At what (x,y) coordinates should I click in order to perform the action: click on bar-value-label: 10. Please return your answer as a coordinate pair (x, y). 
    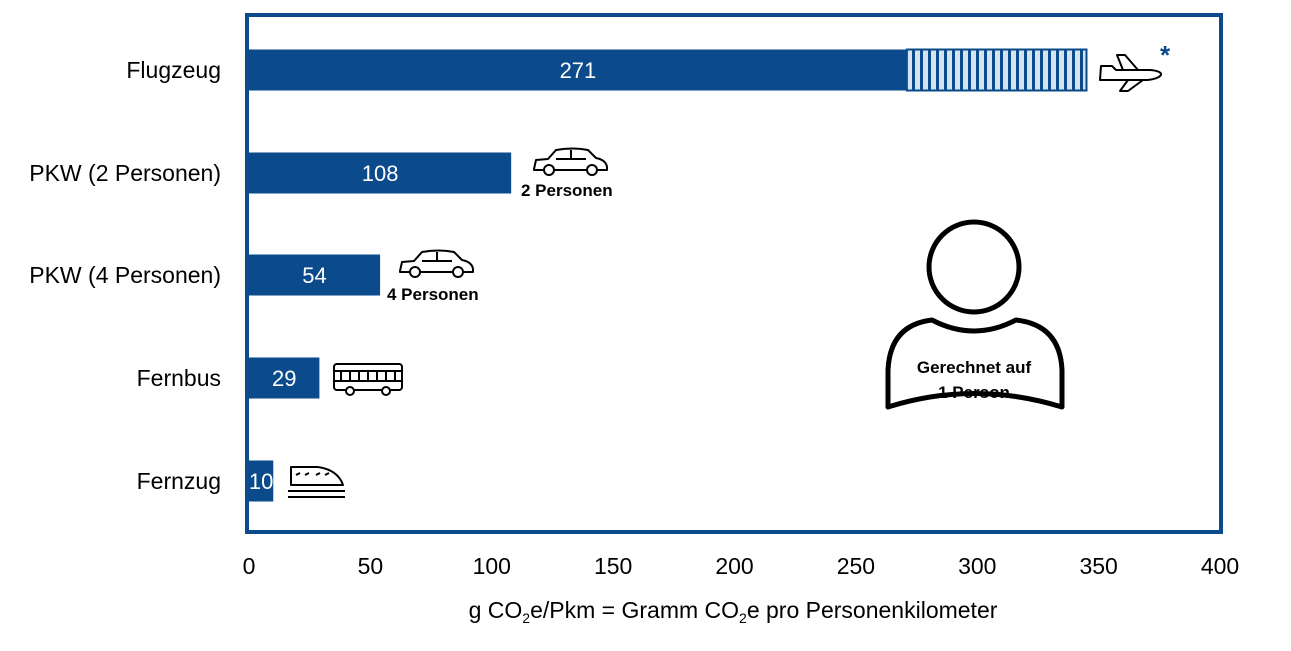
    Looking at the image, I should click on (261, 481).